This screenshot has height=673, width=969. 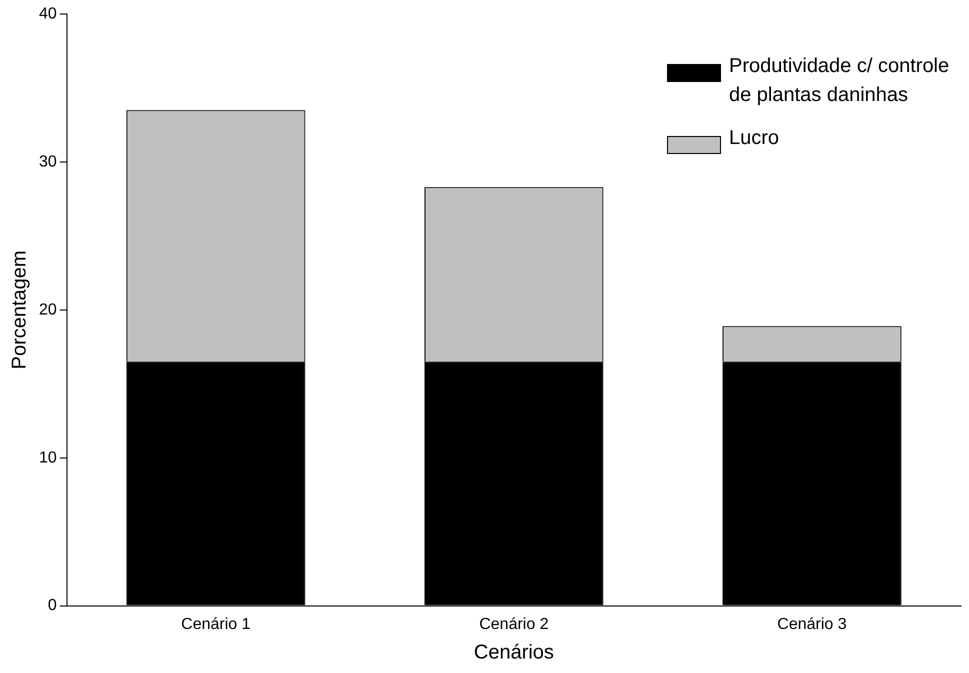 I want to click on y-axis-title: Porcentagem, so click(x=19, y=310).